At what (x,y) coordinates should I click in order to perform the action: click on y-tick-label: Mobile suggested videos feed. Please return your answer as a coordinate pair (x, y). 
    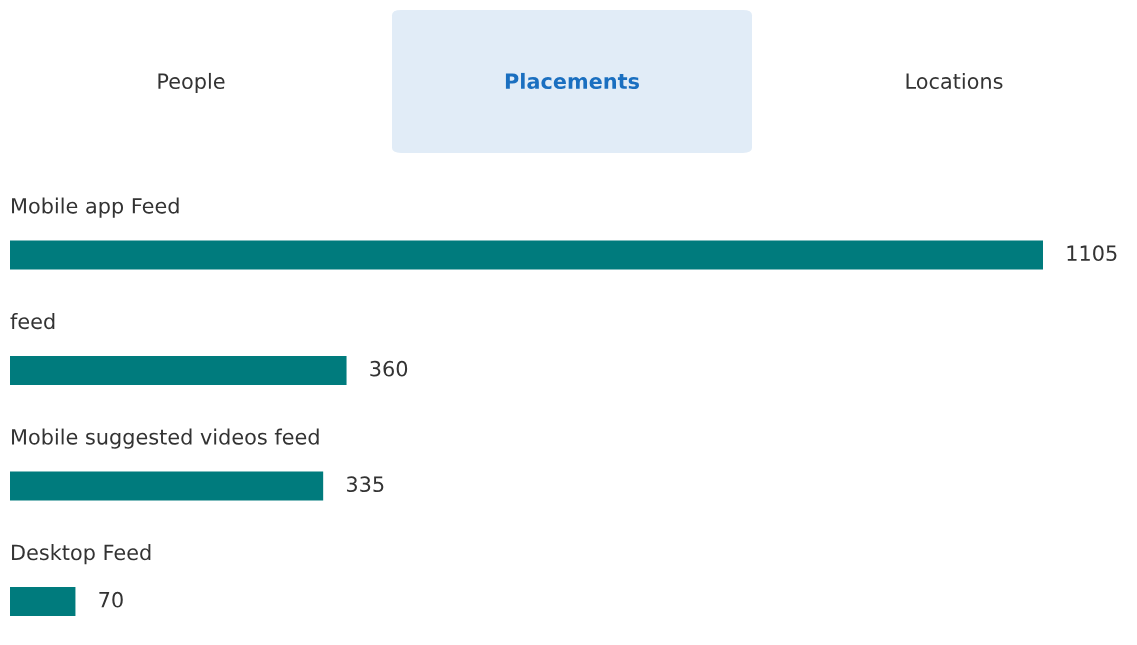
    Looking at the image, I should click on (165, 438).